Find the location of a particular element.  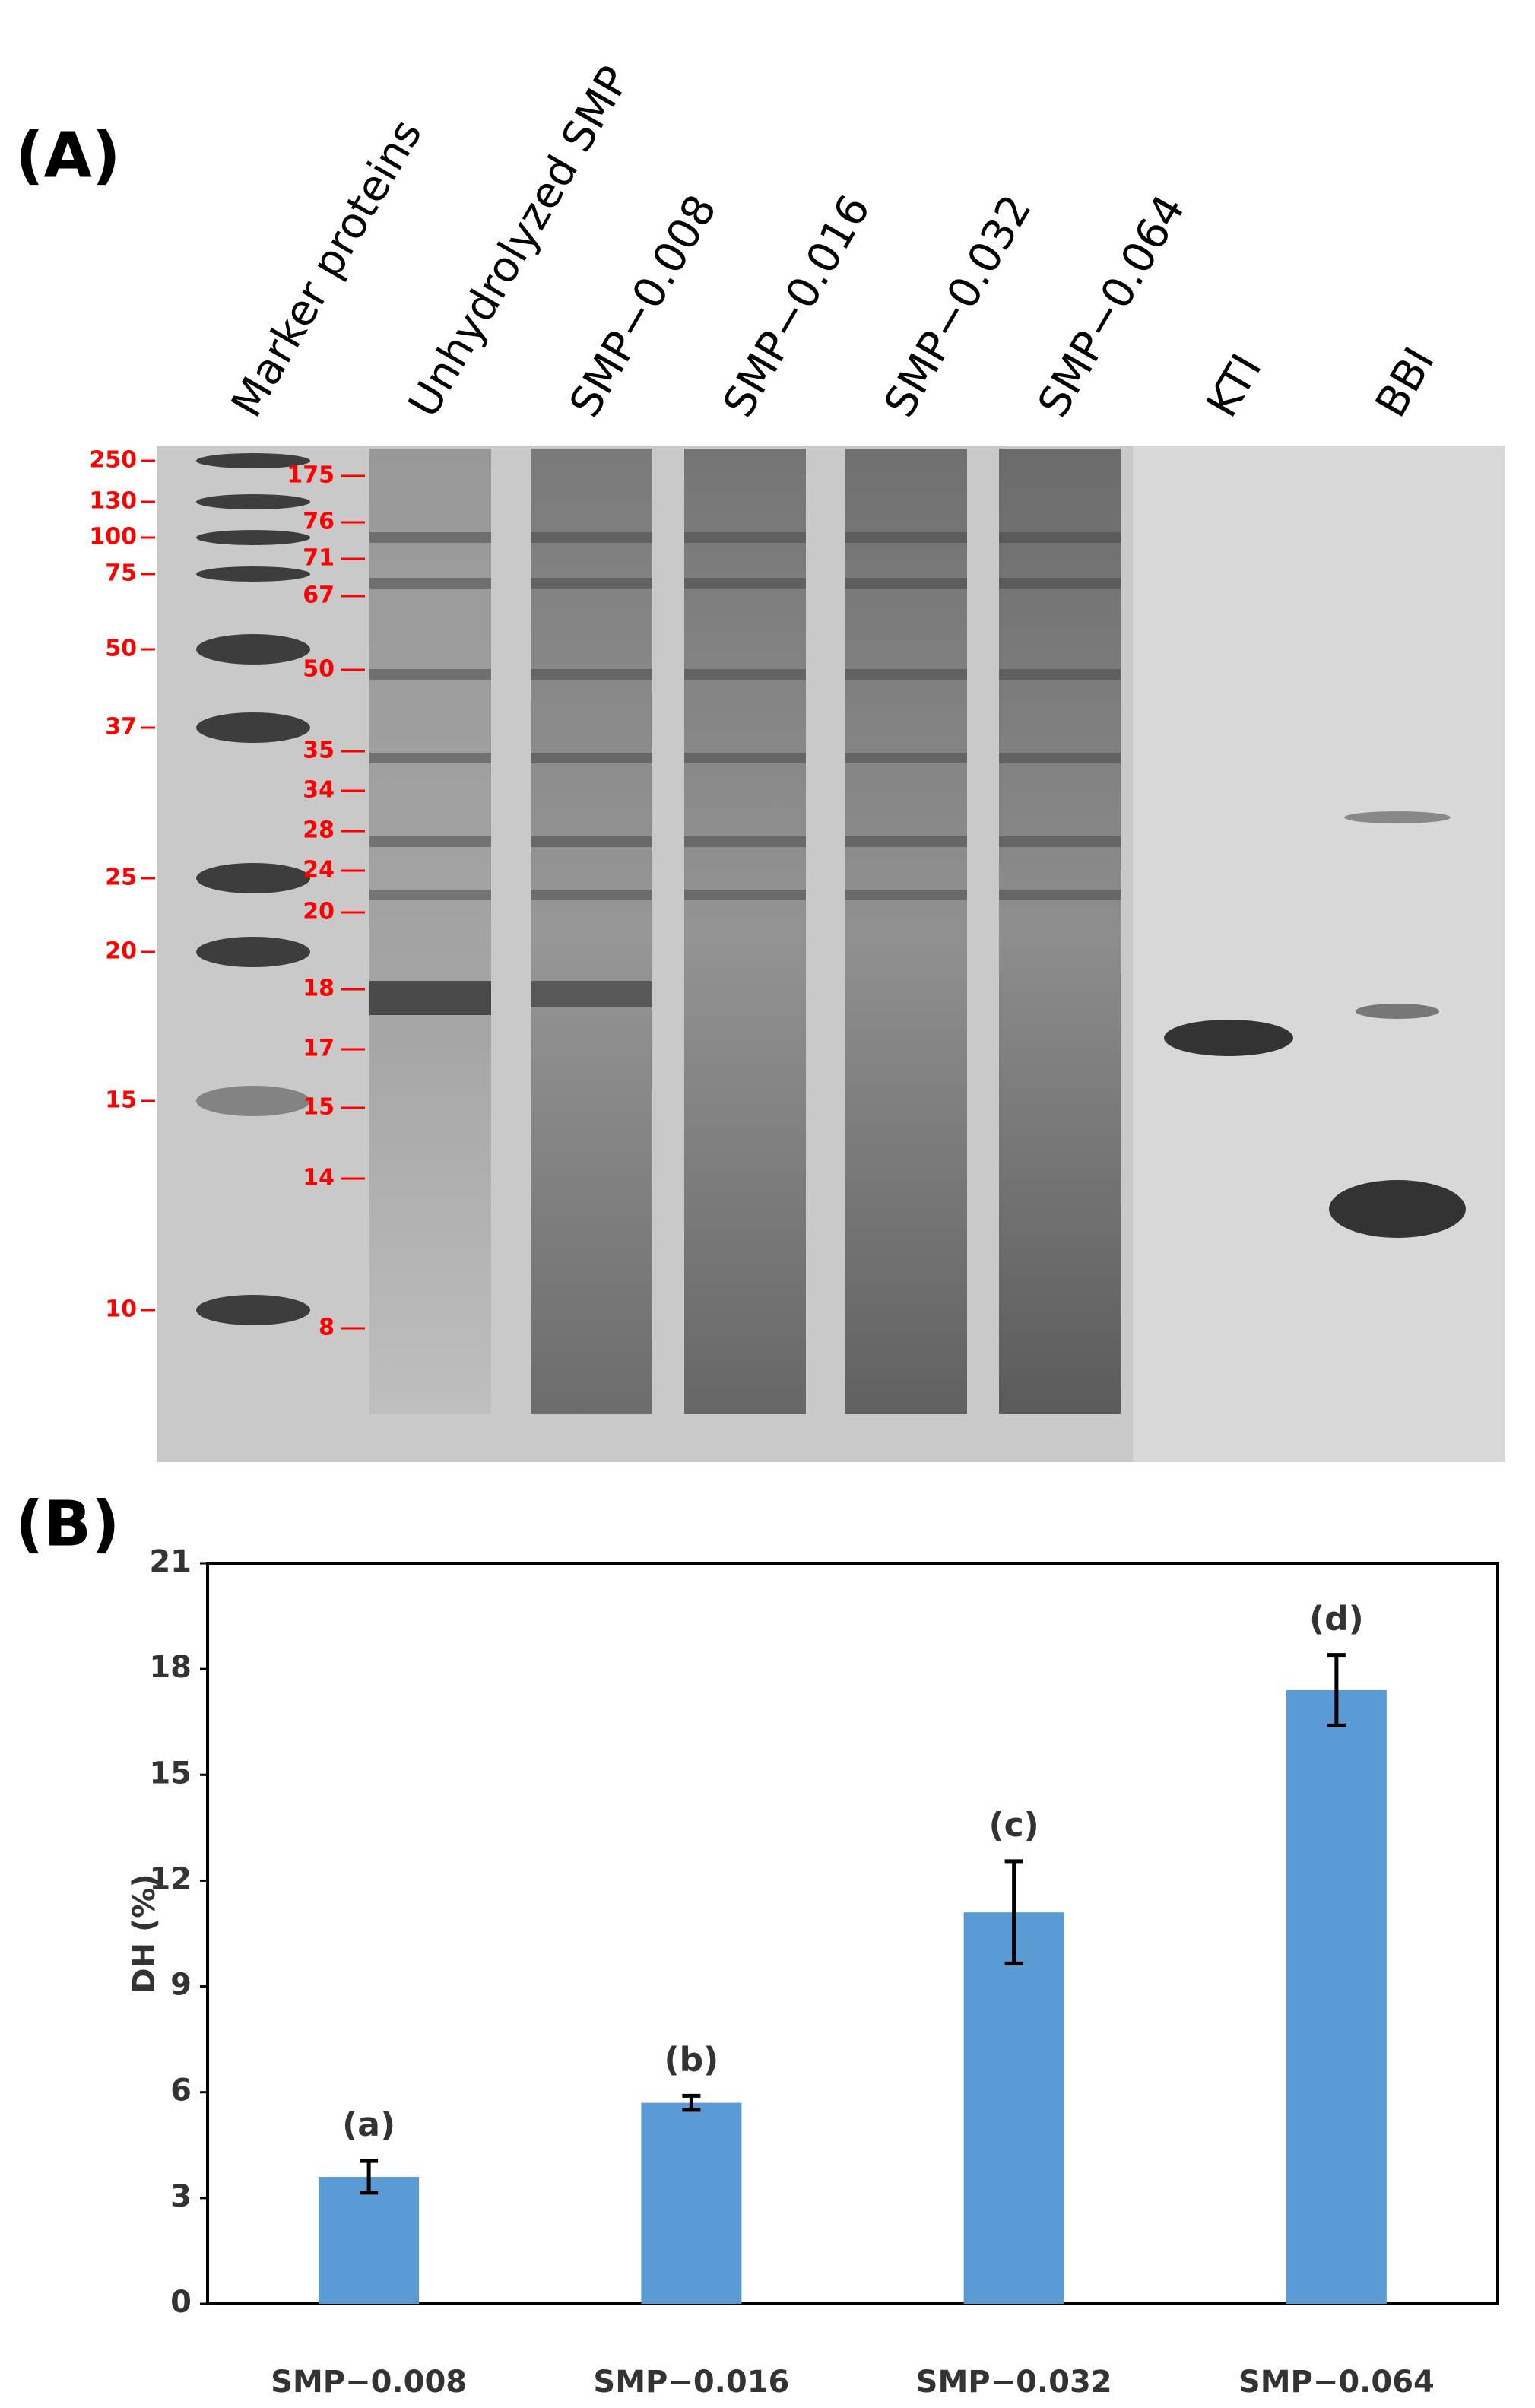

inner-marker-label: 34 is located at coordinates (319, 790).